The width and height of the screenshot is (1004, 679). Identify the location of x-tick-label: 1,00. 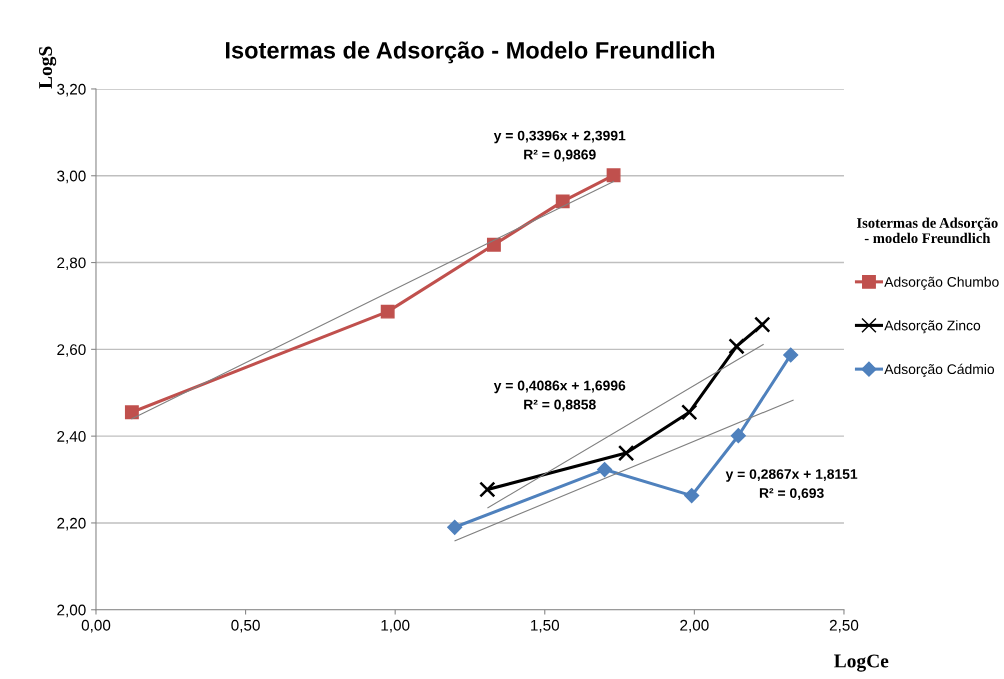
(395, 626).